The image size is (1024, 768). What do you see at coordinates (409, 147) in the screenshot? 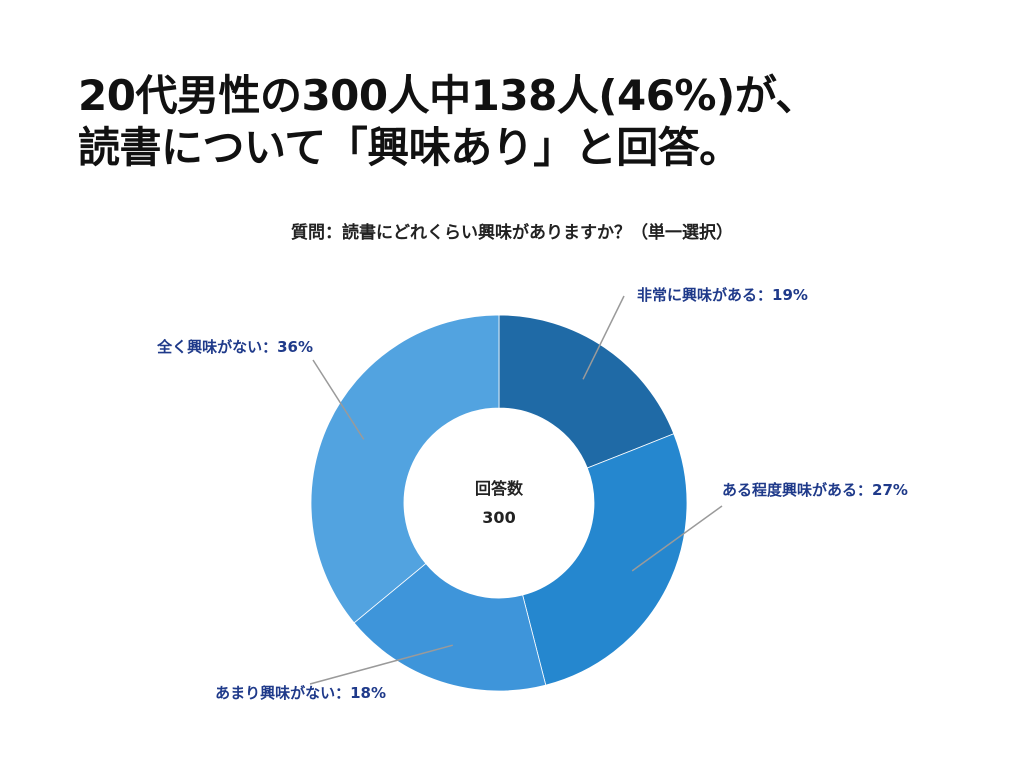
I see `headline-line-2: 読書について「興味あり」と回答。` at bounding box center [409, 147].